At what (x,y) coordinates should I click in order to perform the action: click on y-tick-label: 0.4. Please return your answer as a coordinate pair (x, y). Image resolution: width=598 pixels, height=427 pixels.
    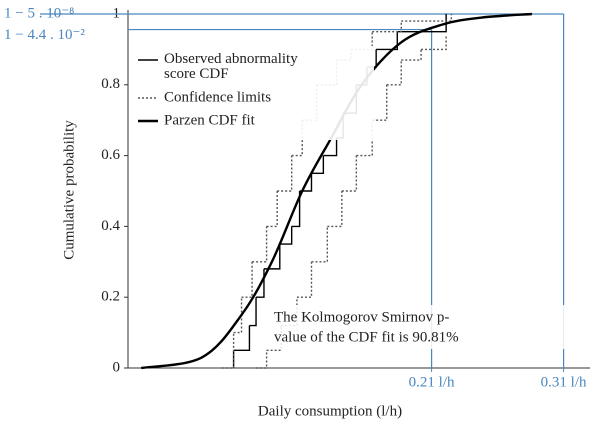
    Looking at the image, I should click on (110, 226).